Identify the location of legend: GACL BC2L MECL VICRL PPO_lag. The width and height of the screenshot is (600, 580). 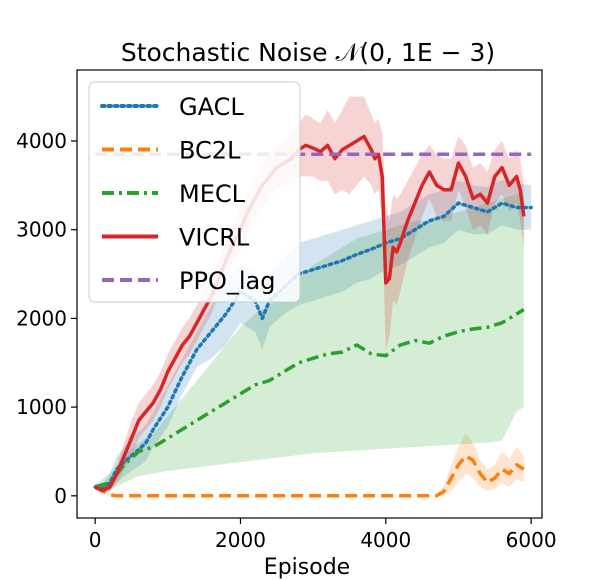
(194, 192).